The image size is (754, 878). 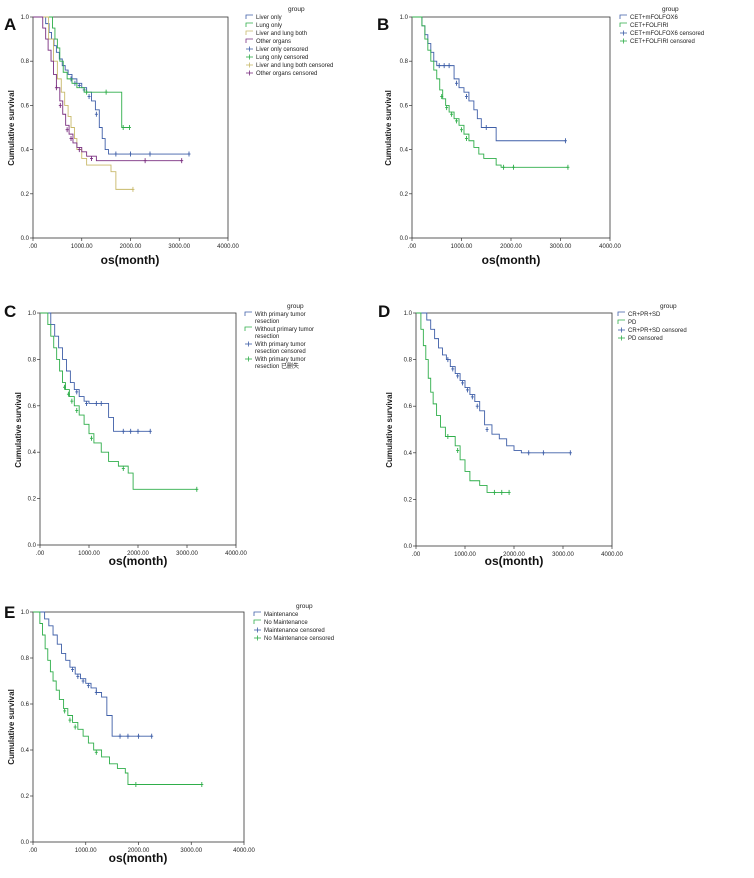 I want to click on legend-label: CR+PR+SD censored, so click(x=657, y=331).